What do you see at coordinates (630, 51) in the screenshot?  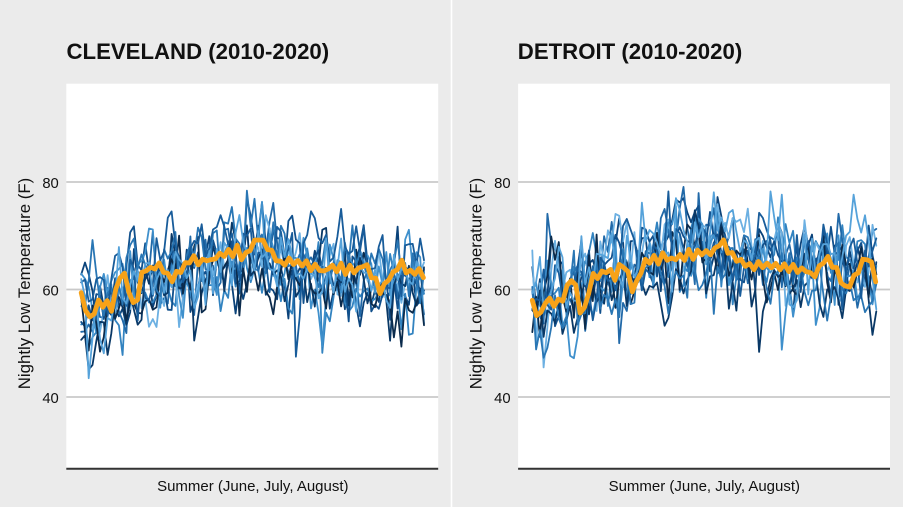 I see `svg-text: DETROIT (2010-2020)` at bounding box center [630, 51].